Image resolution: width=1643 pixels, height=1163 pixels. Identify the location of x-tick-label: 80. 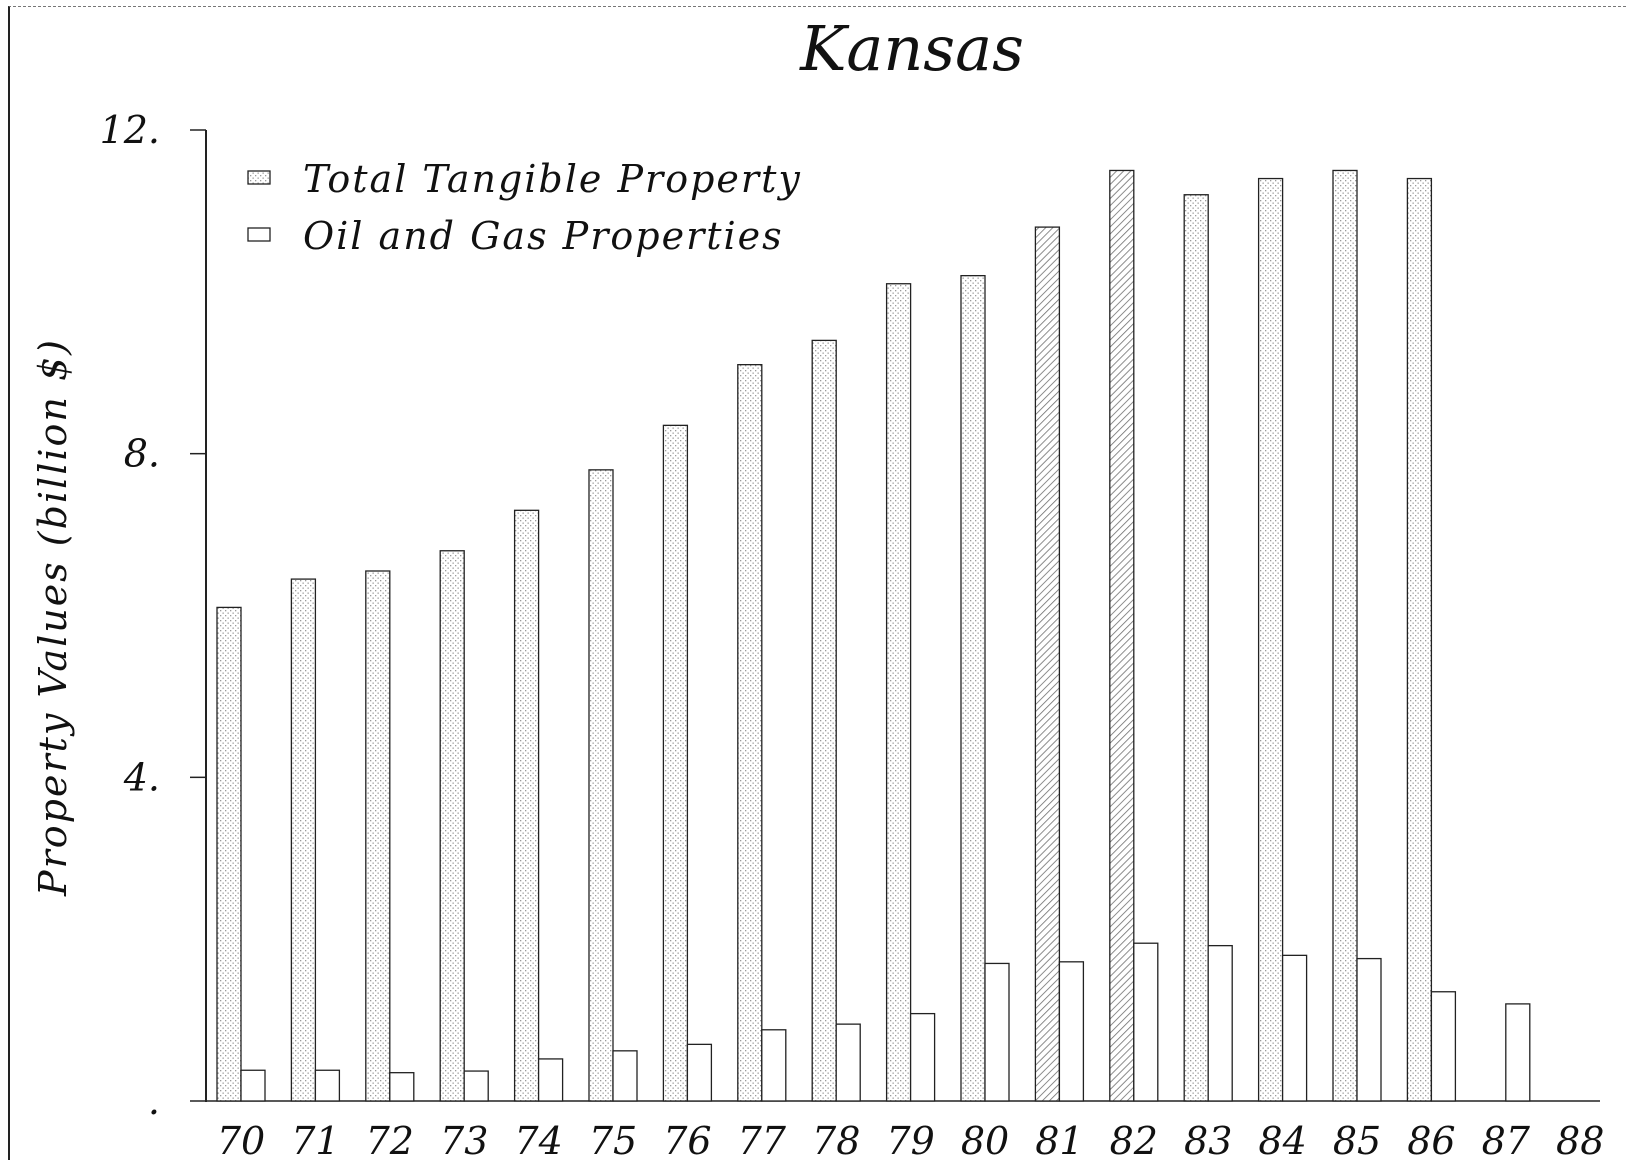
(985, 1141).